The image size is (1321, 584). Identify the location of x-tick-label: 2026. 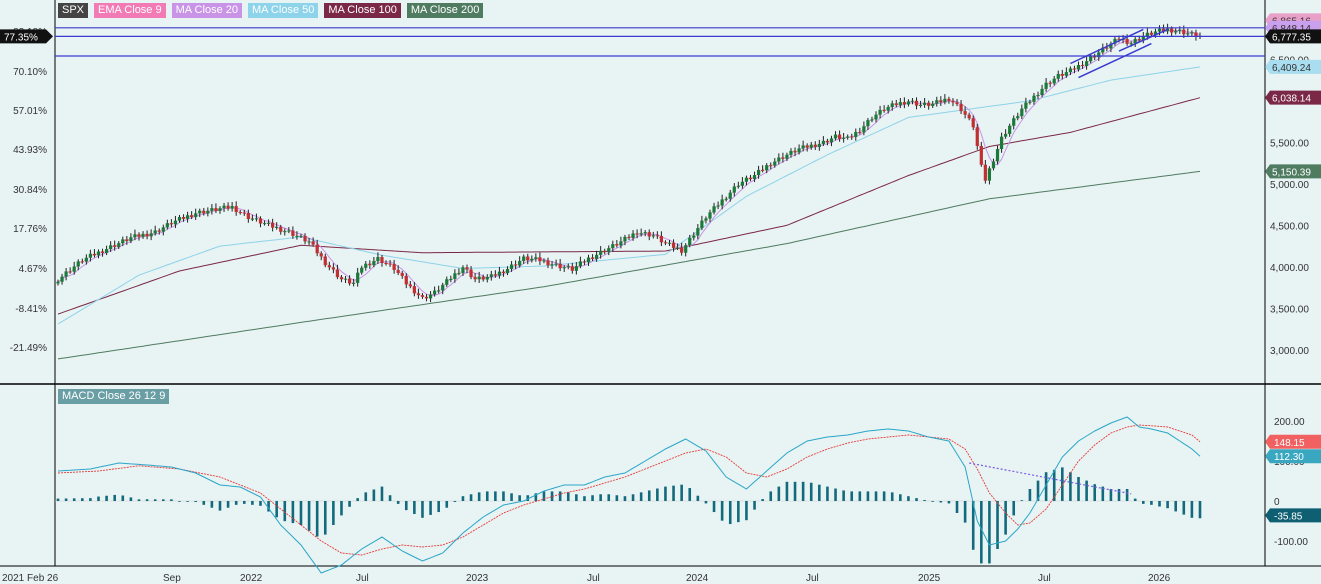
(1159, 578).